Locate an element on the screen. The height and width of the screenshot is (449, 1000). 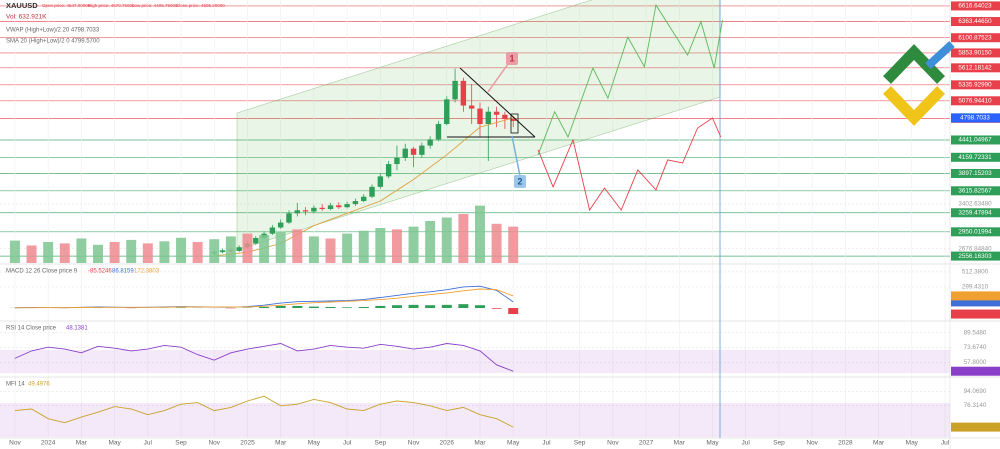
price-label: 5335.92990 is located at coordinates (975, 85).